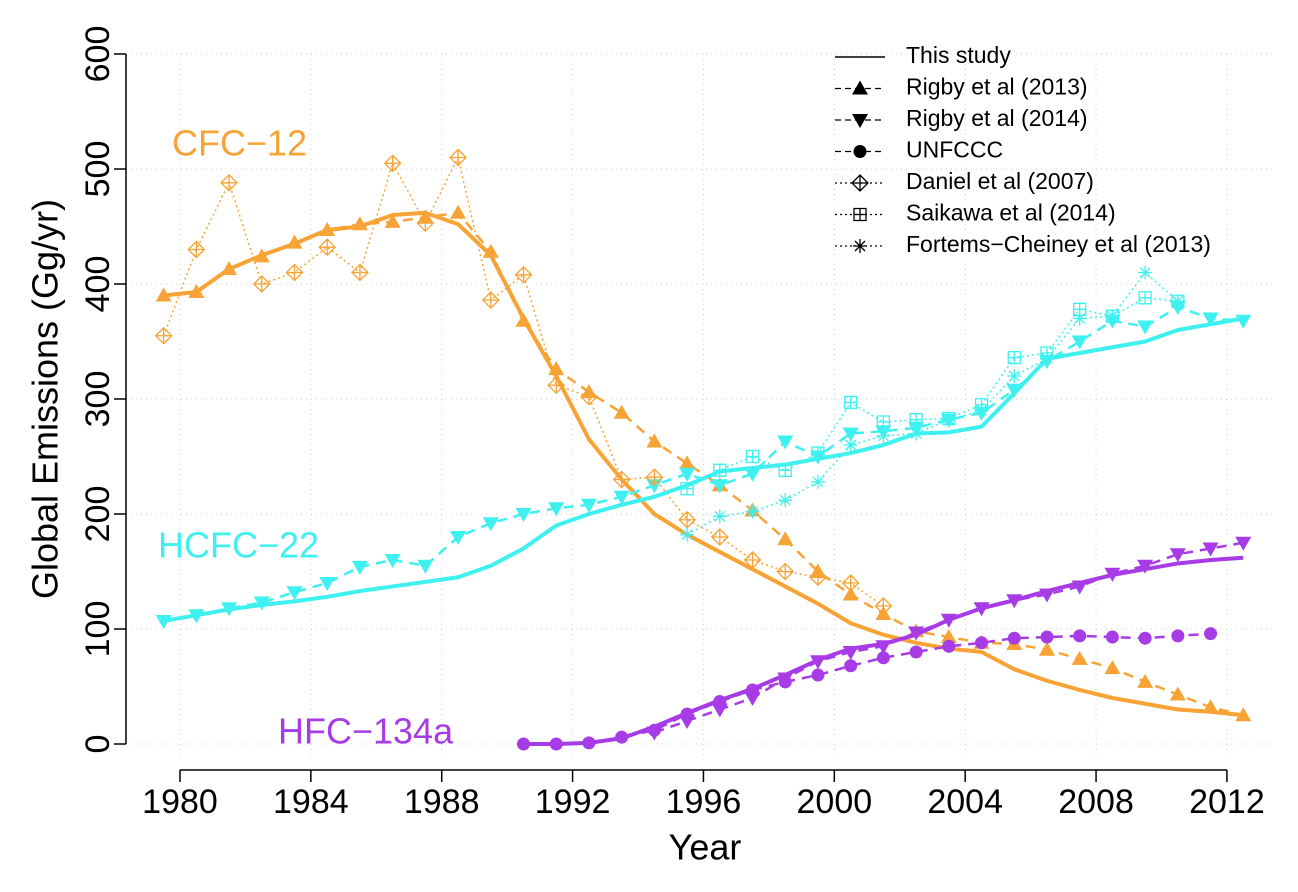 The width and height of the screenshot is (1298, 892). Describe the element at coordinates (705, 847) in the screenshot. I see `x-axis-title: Year` at that location.